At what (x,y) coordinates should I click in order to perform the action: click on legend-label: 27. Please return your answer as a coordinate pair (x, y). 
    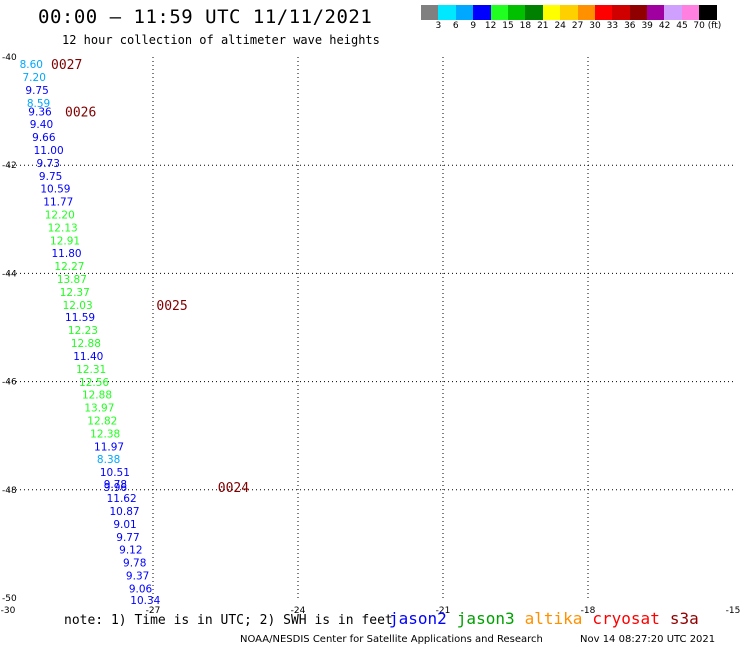
    Looking at the image, I should click on (577, 26).